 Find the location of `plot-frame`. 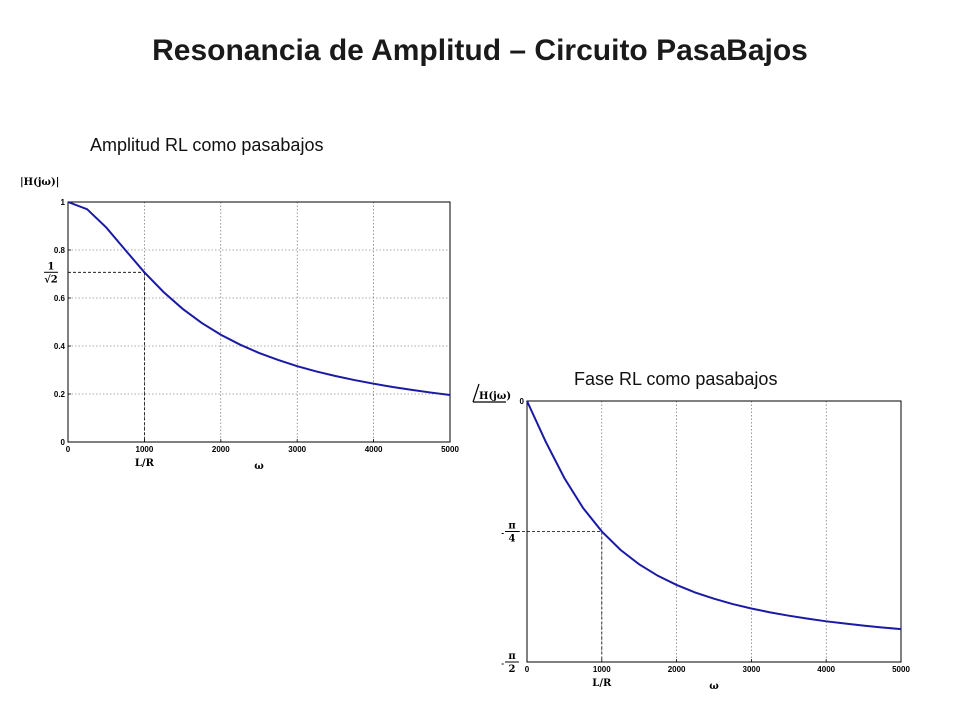

plot-frame is located at coordinates (259, 322).